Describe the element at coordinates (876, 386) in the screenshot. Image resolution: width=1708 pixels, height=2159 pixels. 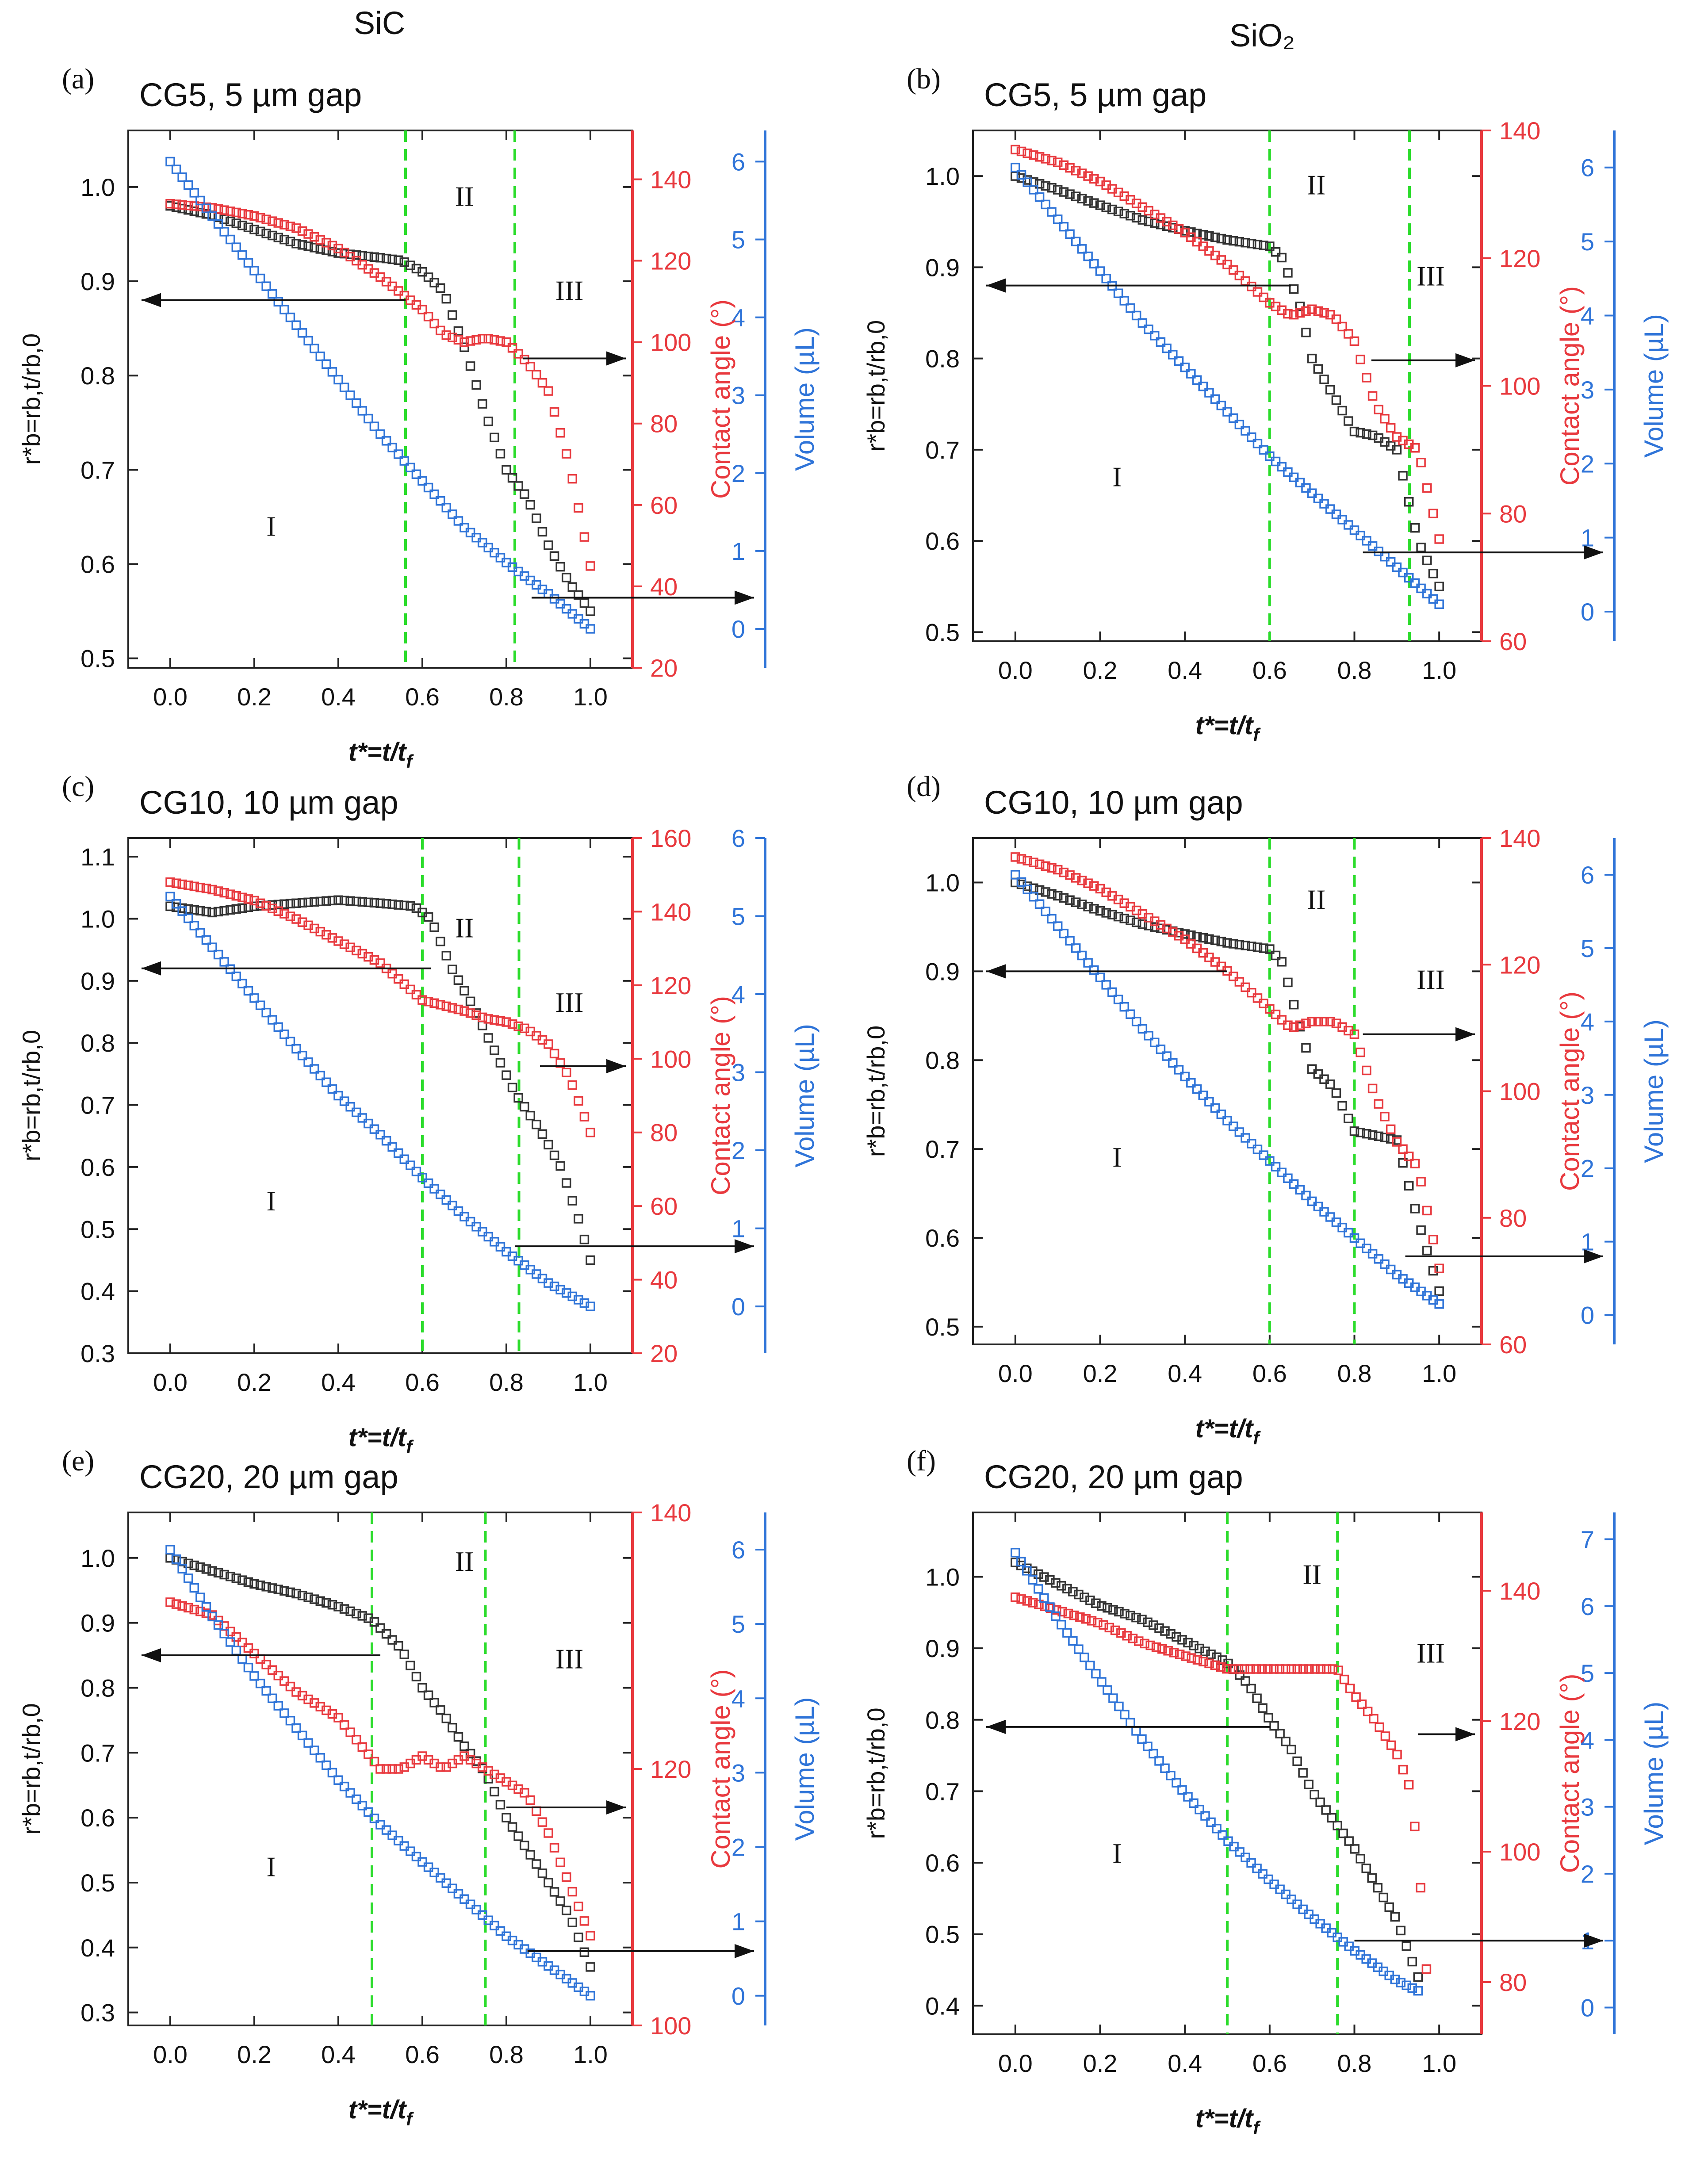
I see `y-axis-label: r*b=rb,t/rb,0` at that location.